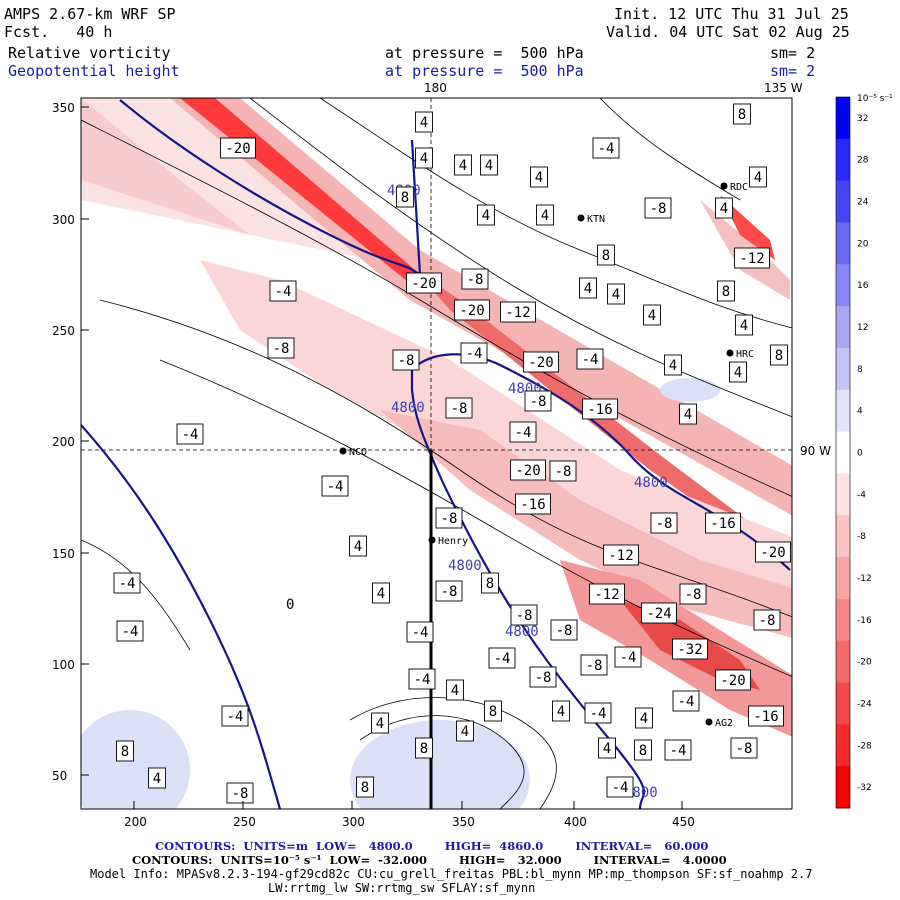  Describe the element at coordinates (724, 723) in the screenshot. I see `svg-text: AG2` at that location.